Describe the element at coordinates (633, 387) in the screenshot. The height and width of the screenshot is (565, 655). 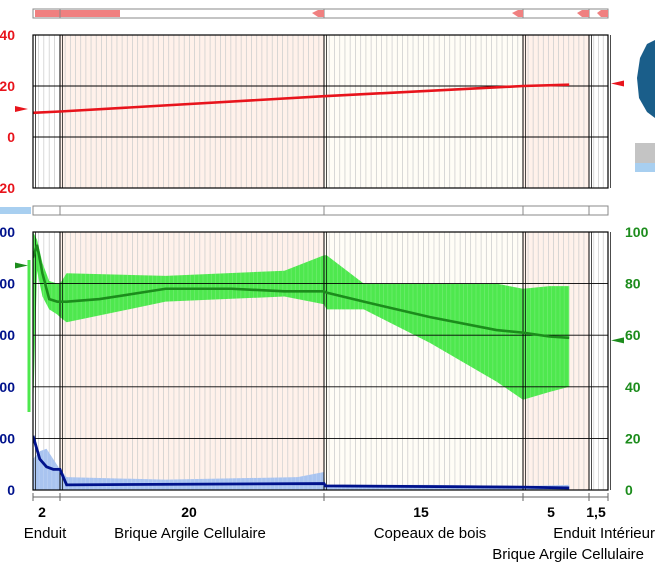
I see `humidity-tick-label: 40` at that location.